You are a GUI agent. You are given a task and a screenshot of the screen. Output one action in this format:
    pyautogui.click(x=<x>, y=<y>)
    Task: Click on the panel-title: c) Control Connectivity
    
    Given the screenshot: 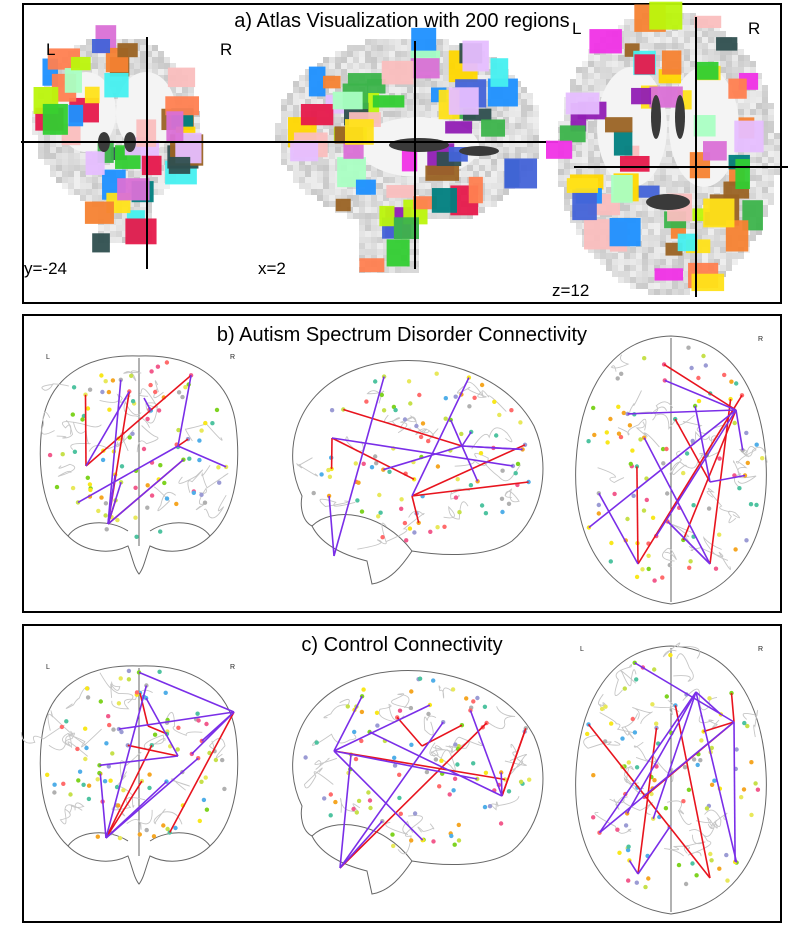 What is the action you would take?
    pyautogui.click(x=402, y=645)
    